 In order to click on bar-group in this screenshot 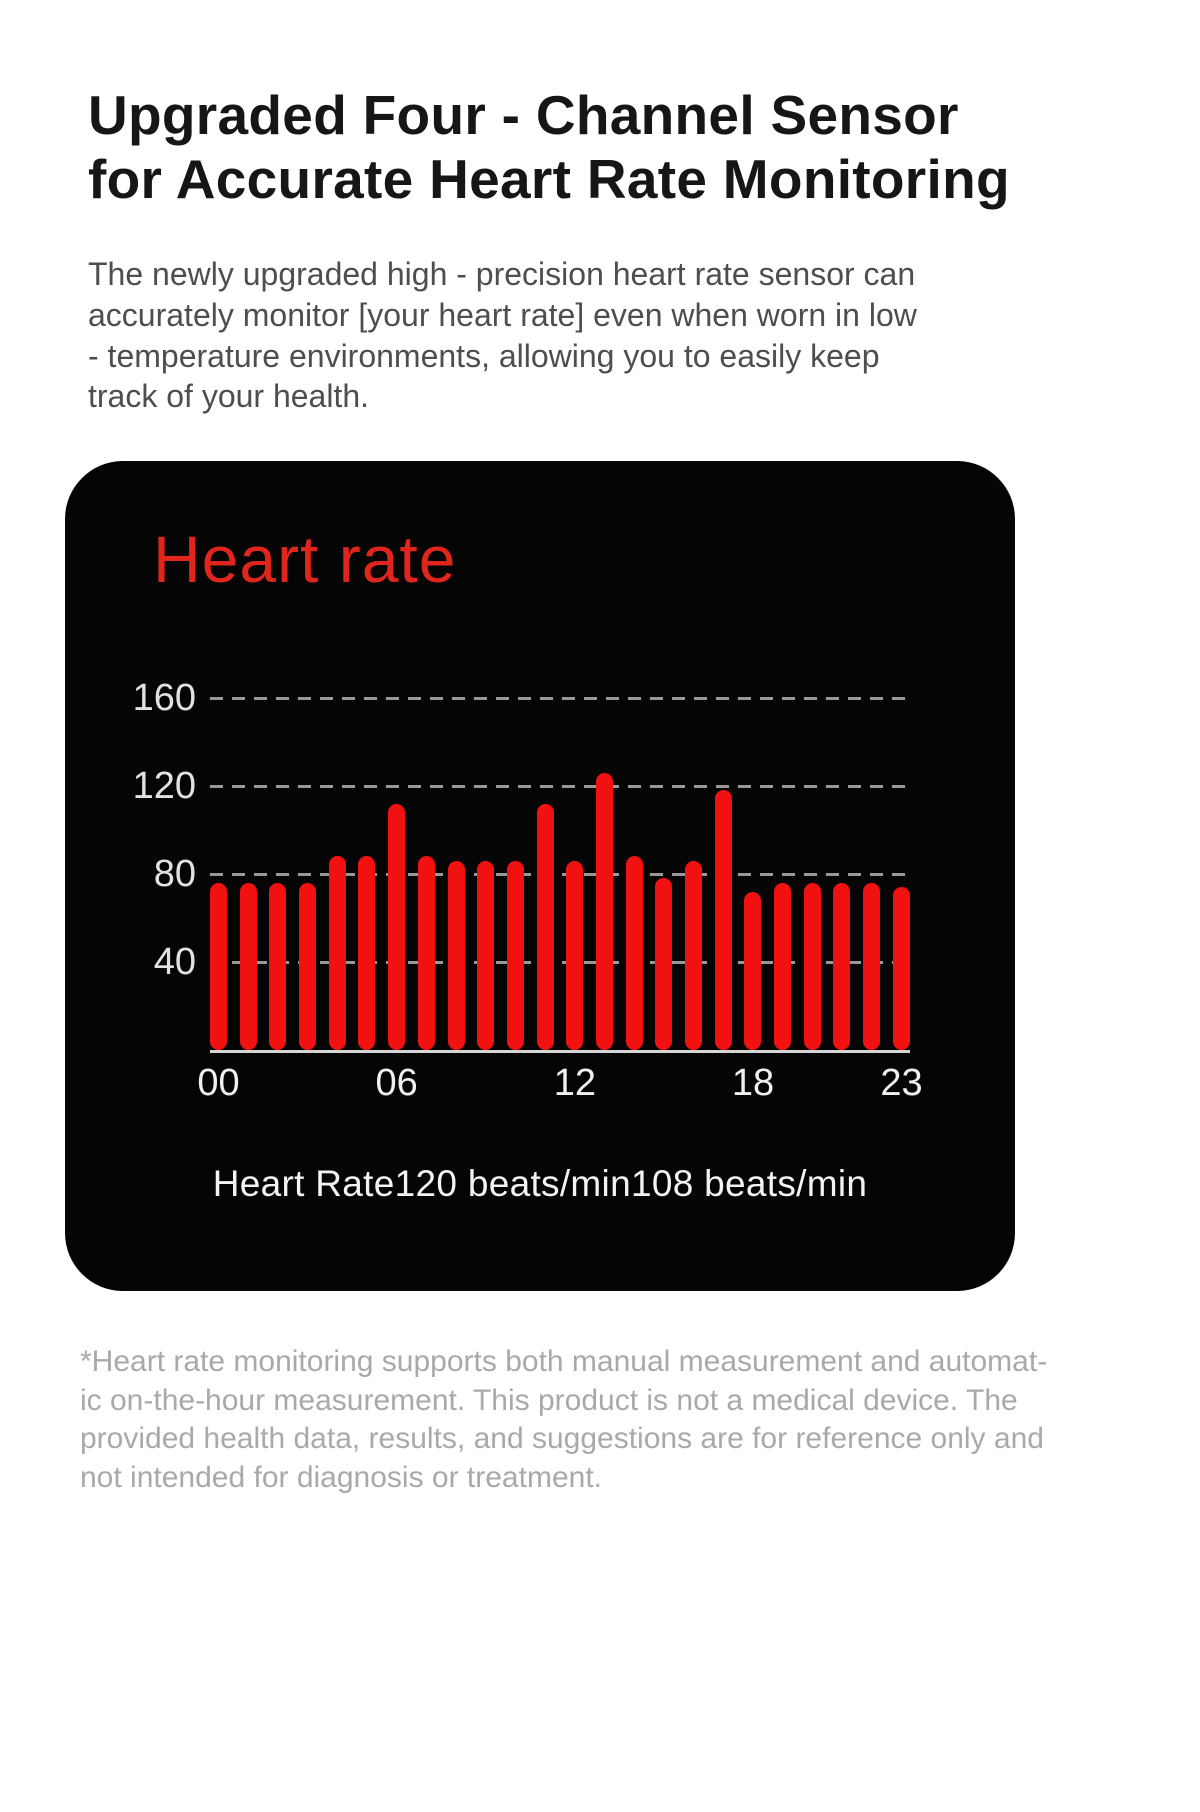, I will do `click(560, 912)`.